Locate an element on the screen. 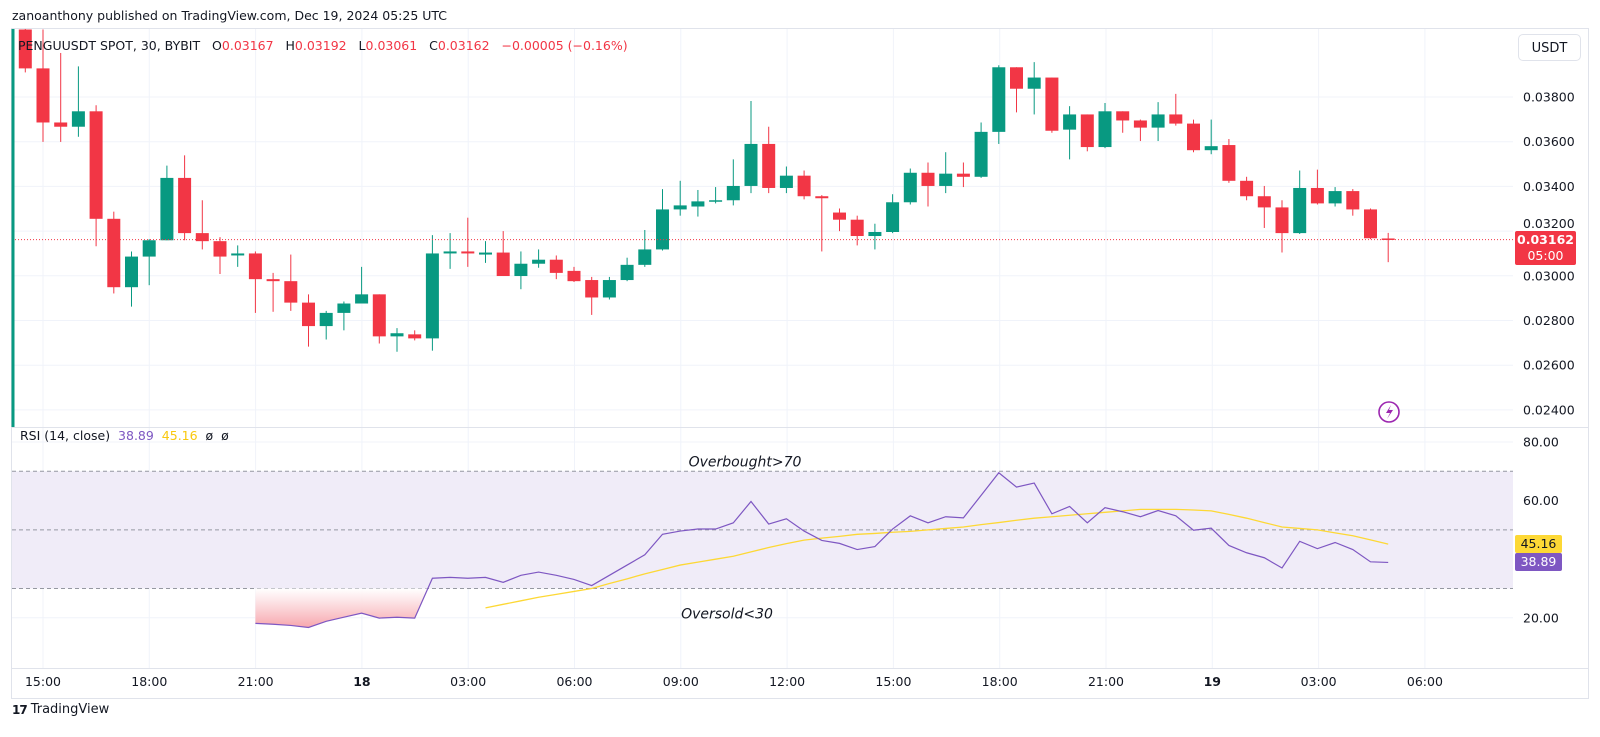  tradingview-logo: 17 TradingView is located at coordinates (60, 709).